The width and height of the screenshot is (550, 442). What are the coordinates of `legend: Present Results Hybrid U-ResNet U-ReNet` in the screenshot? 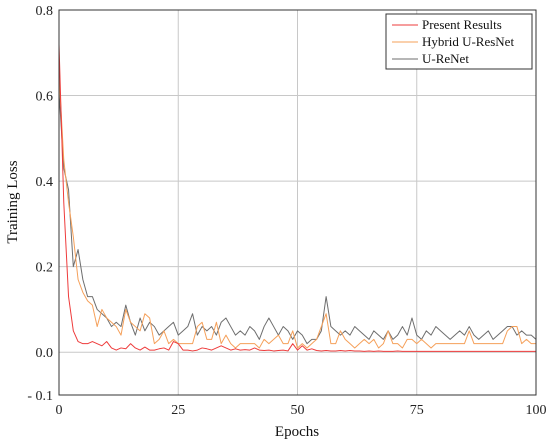 It's located at (459, 41).